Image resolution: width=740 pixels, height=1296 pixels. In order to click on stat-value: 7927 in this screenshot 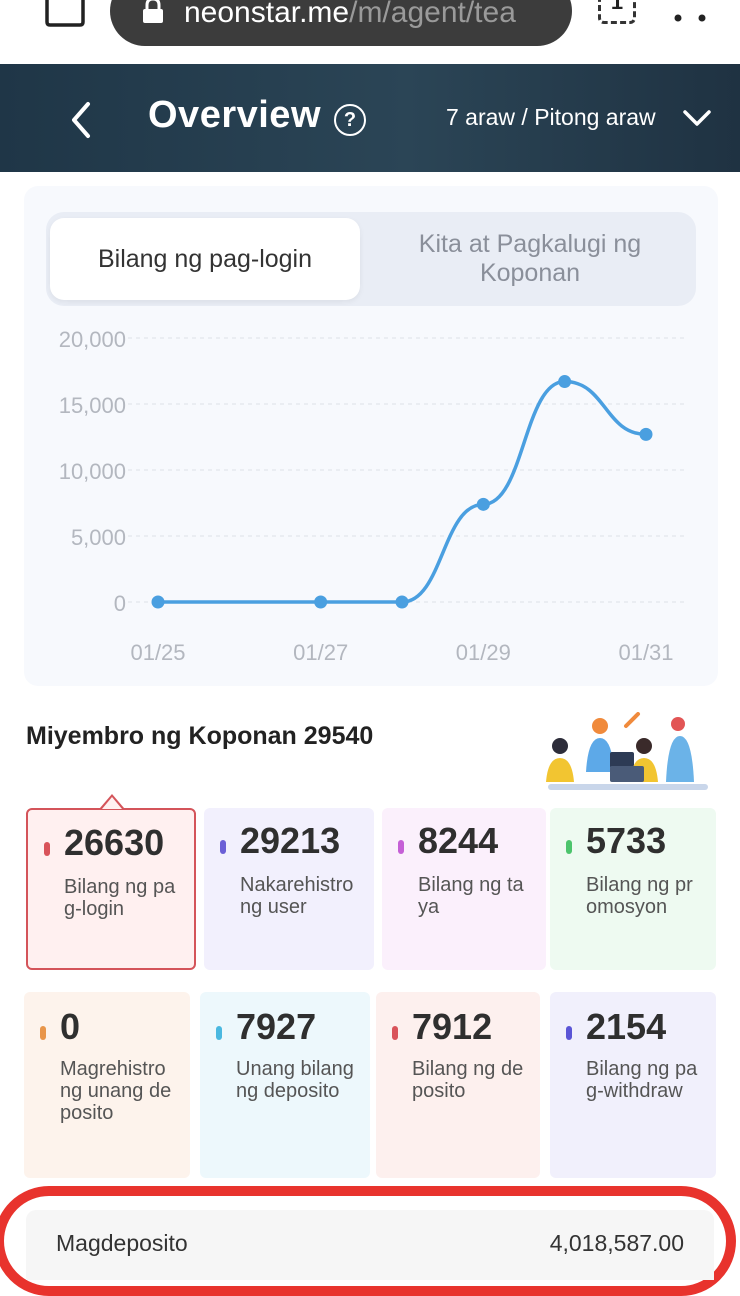, I will do `click(276, 1026)`.